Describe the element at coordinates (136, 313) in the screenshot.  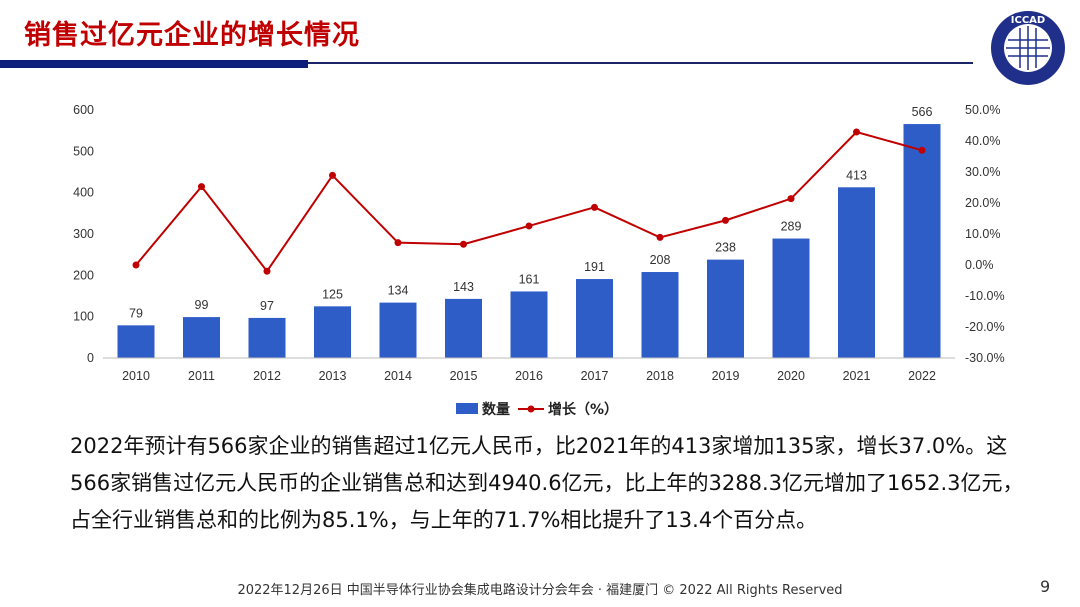
I see `bar-data-label: 79` at that location.